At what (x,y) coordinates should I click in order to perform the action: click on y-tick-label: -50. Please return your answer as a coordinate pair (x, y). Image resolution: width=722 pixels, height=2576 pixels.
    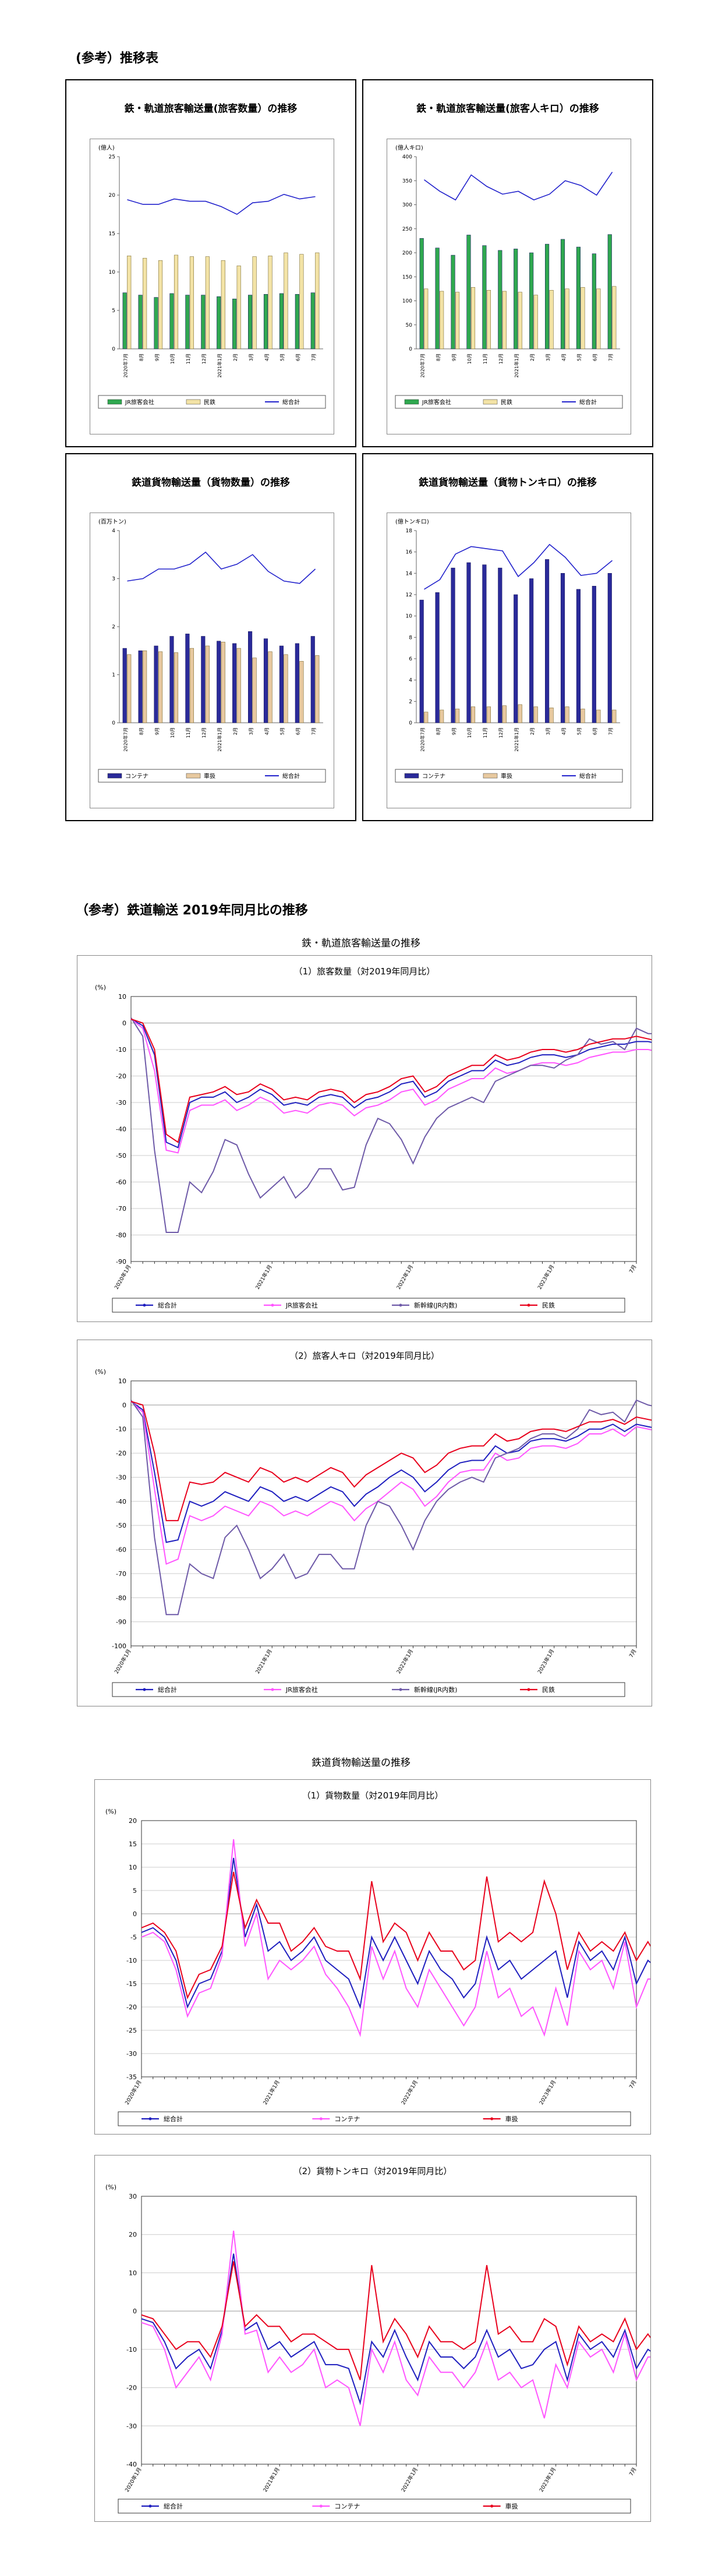
    Looking at the image, I should click on (121, 1156).